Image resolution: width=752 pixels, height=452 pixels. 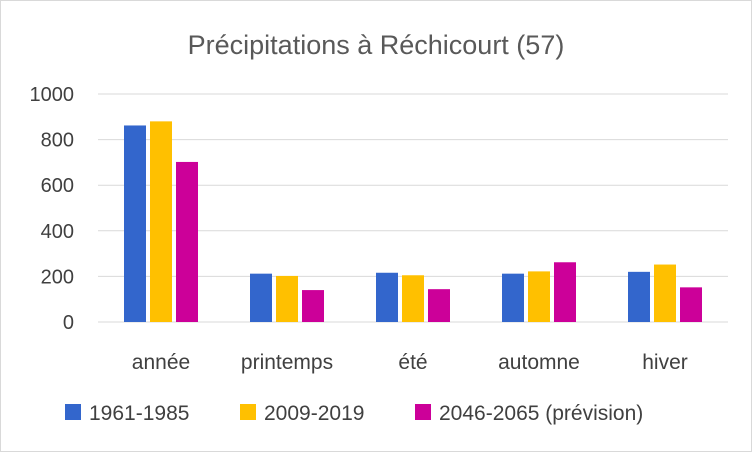 I want to click on y-tick-label: 800, so click(x=57, y=141).